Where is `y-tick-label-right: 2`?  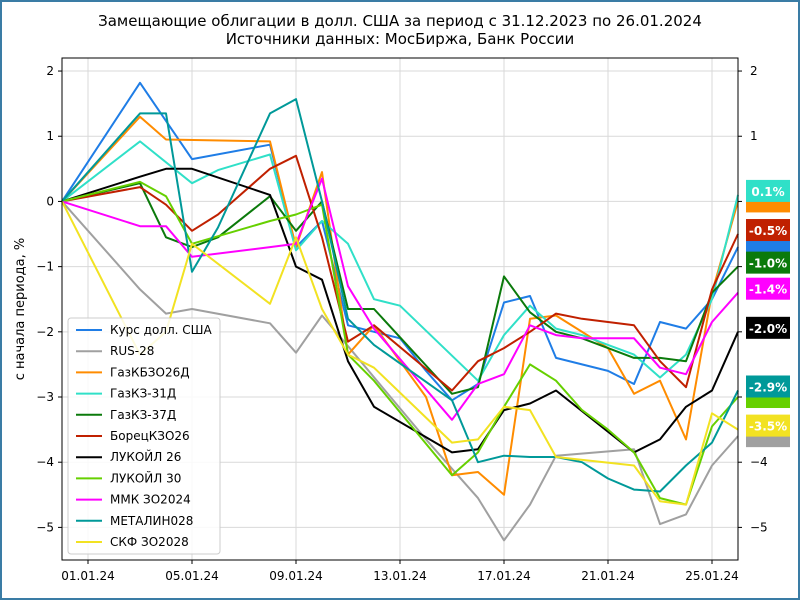 y-tick-label-right: 2 is located at coordinates (754, 71).